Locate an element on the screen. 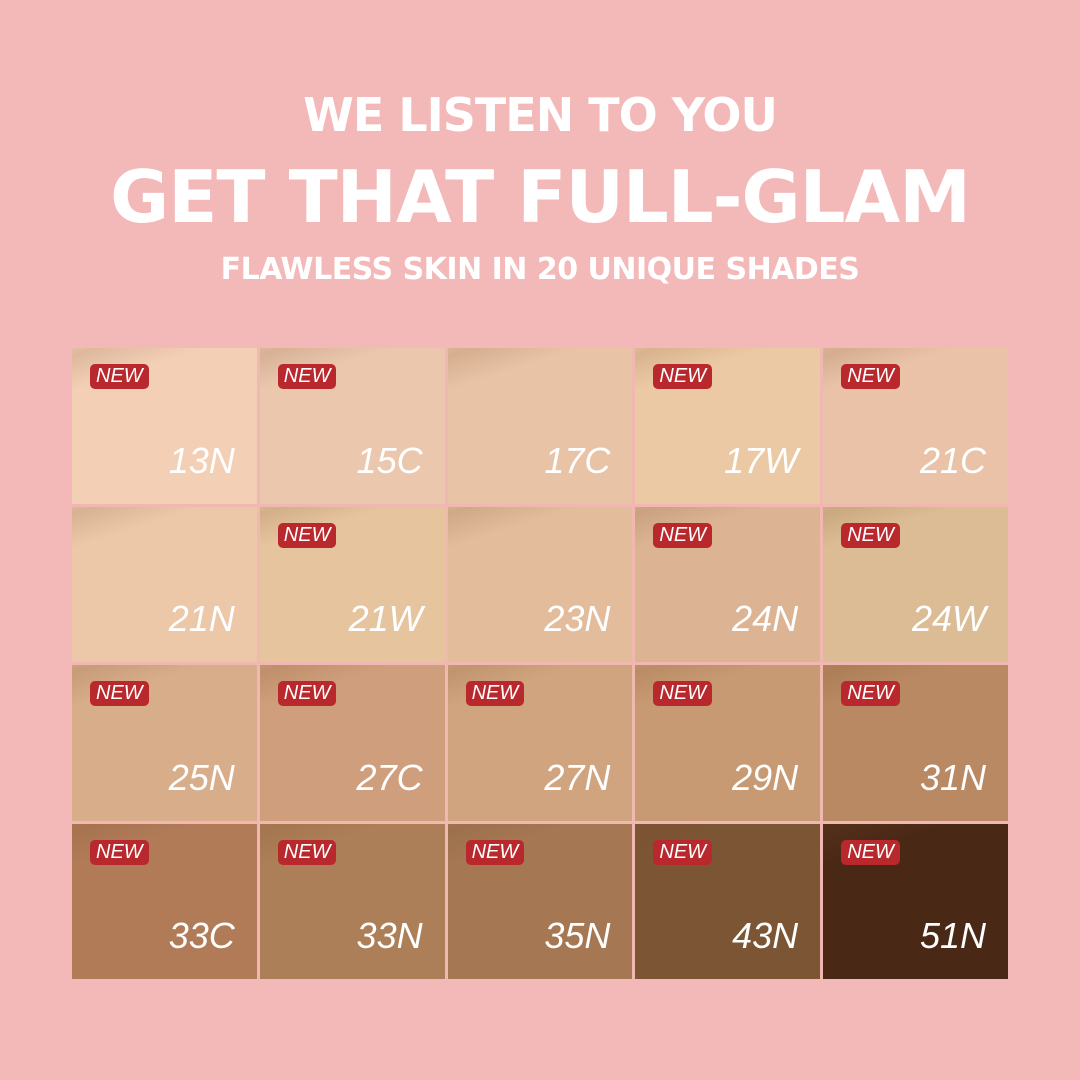 Image resolution: width=1080 pixels, height=1080 pixels. shade-code: 31N is located at coordinates (952, 777).